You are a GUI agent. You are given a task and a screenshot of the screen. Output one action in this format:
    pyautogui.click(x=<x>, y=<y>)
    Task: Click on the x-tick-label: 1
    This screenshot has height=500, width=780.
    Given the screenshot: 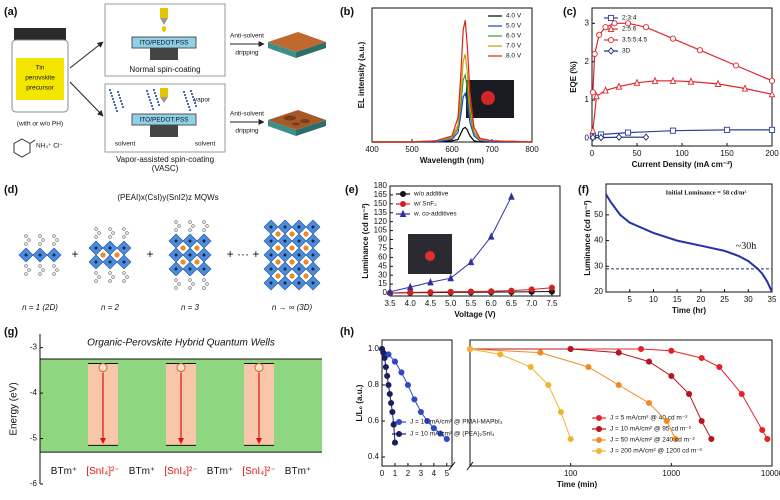 What is the action you would take?
    pyautogui.click(x=395, y=473)
    